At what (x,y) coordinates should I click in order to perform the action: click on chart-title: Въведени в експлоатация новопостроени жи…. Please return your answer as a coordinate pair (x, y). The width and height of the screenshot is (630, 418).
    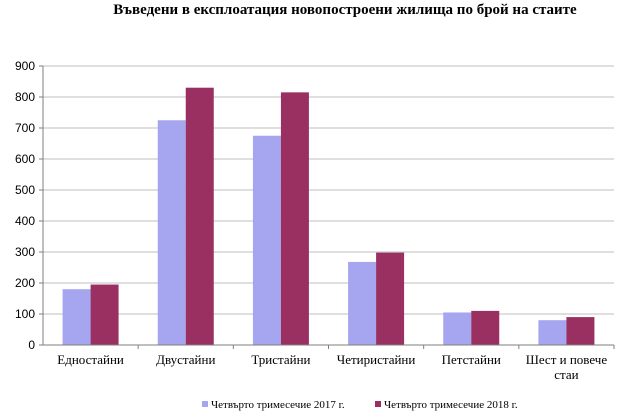
    Looking at the image, I should click on (345, 10).